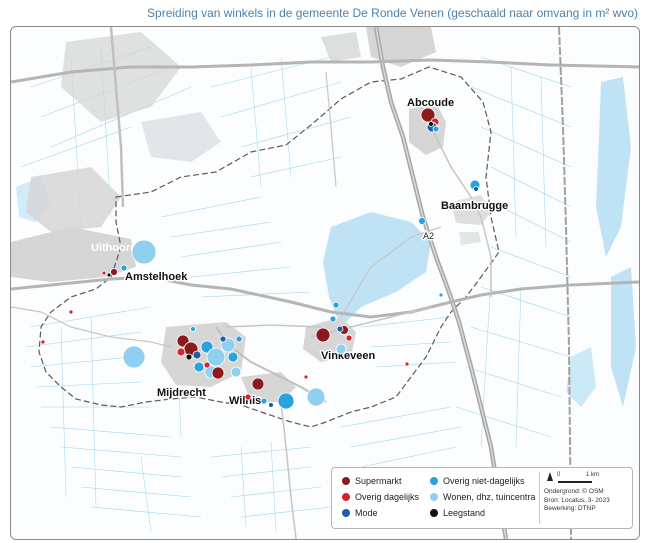  I want to click on overig-dagelijks-swatch, so click(346, 497).